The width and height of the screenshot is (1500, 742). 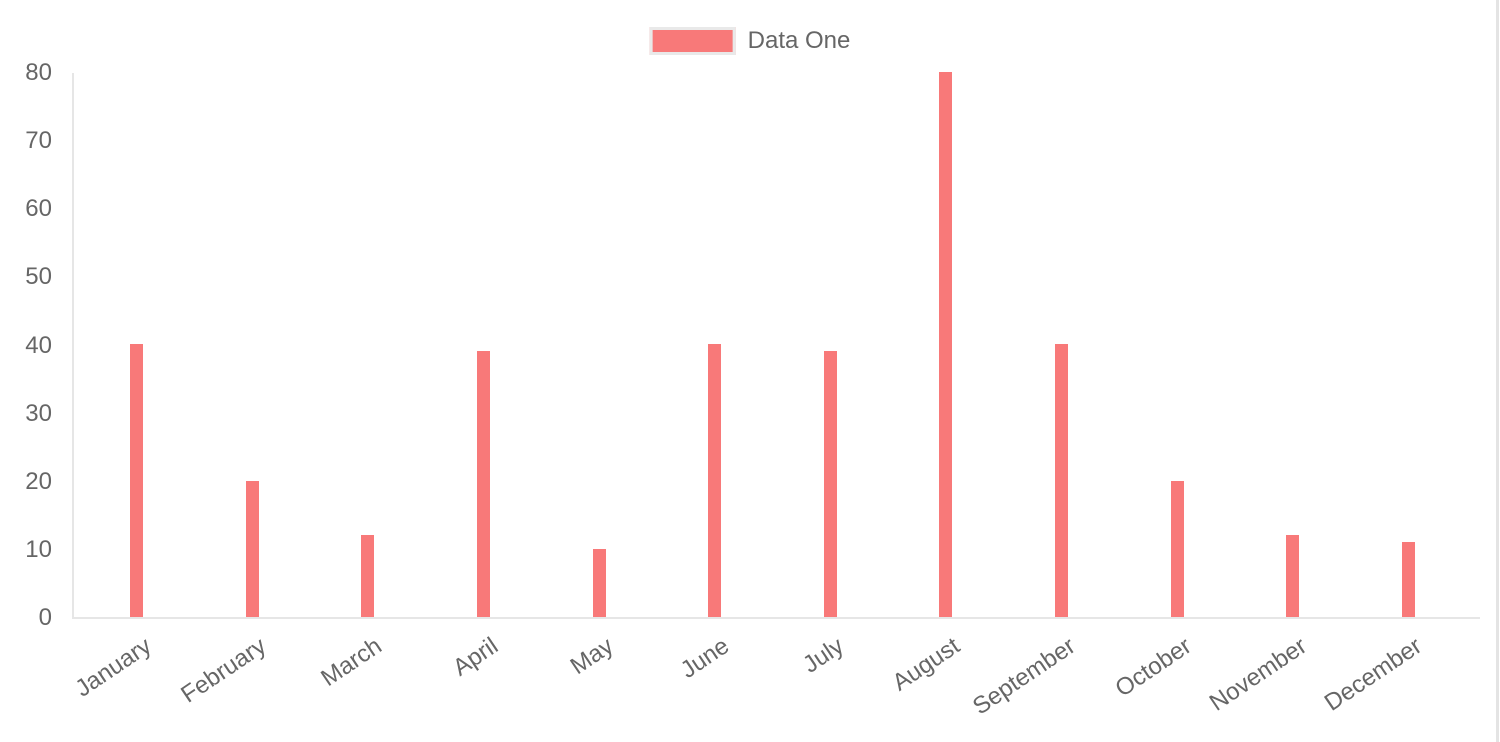 I want to click on legend-label: Data One, so click(x=799, y=40).